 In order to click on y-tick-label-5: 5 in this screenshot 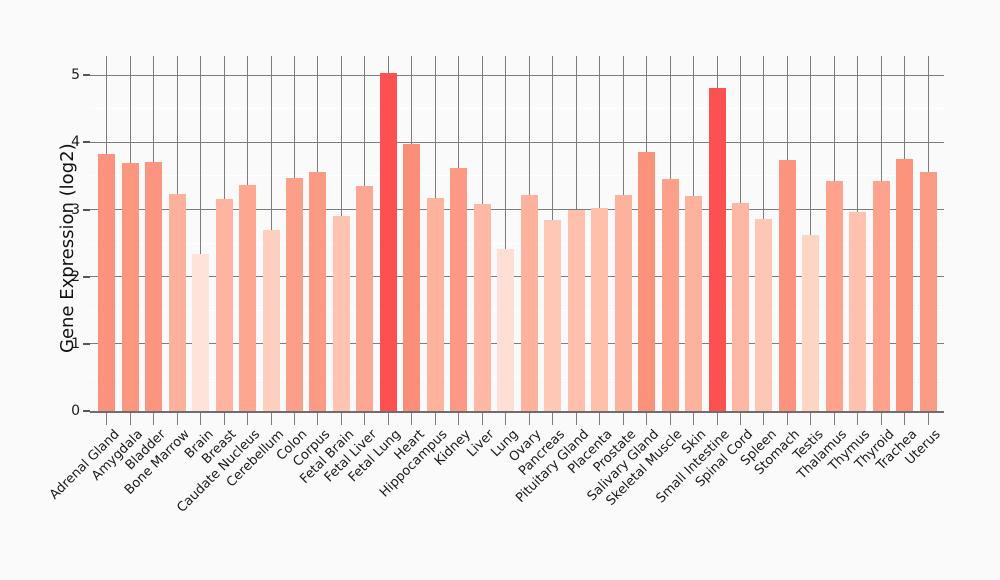, I will do `click(75, 75)`.